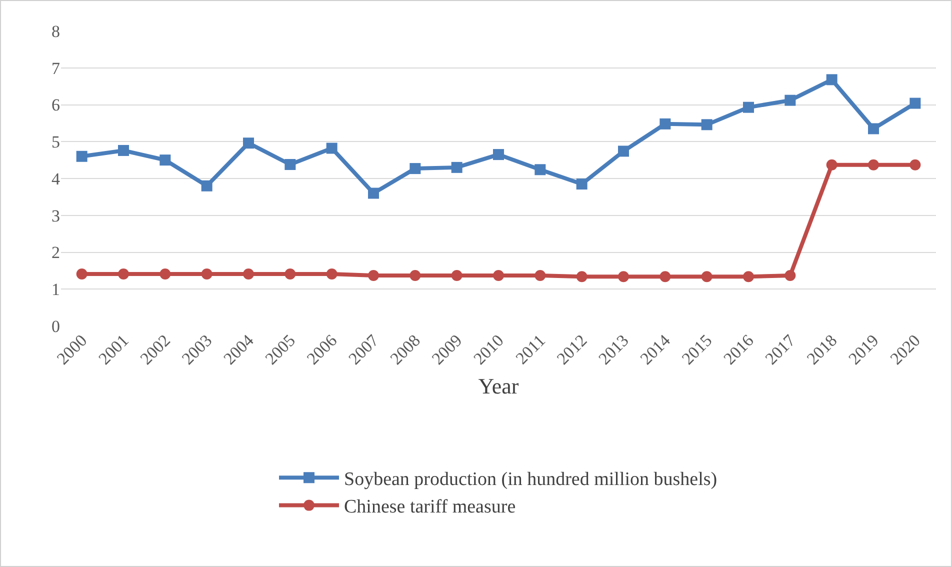 The image size is (952, 567). Describe the element at coordinates (56, 31) in the screenshot. I see `y-tick-label: 8` at that location.